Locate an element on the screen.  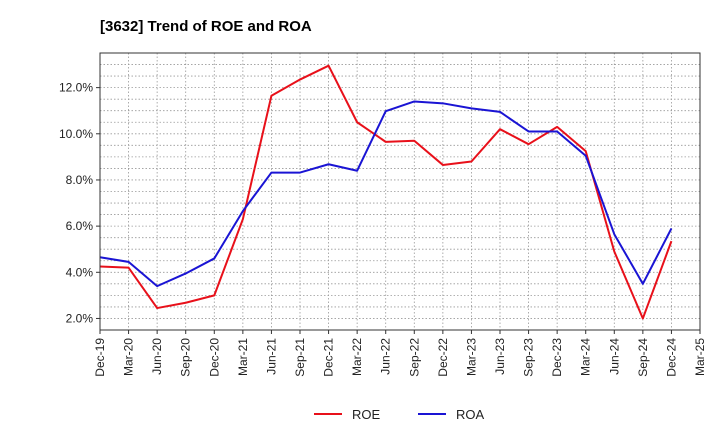
y-tick-label: 10.0% is located at coordinates (76, 134).